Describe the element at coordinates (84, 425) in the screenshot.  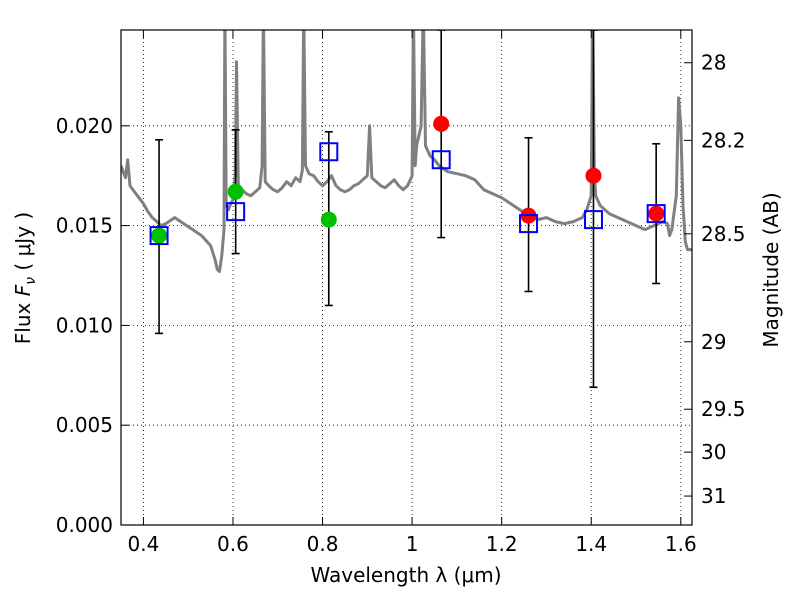
I see `y-tick-label: 0.005` at that location.